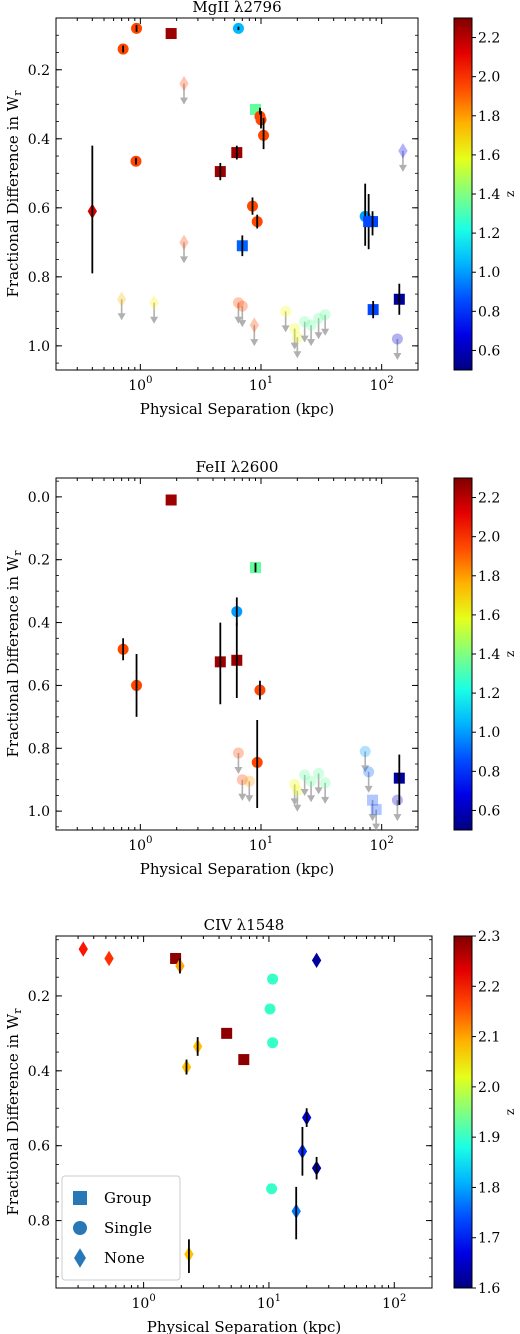  I want to click on colorbar-tick-label: 1.0, so click(489, 273).